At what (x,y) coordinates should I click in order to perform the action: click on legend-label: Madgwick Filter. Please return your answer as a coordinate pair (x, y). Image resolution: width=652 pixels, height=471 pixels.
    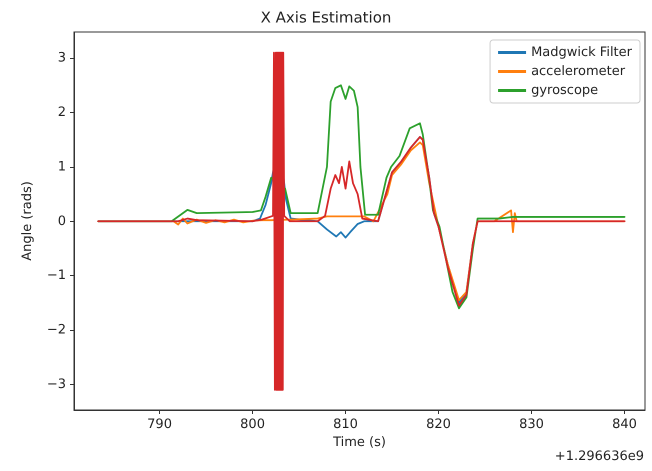
    Looking at the image, I should click on (582, 52).